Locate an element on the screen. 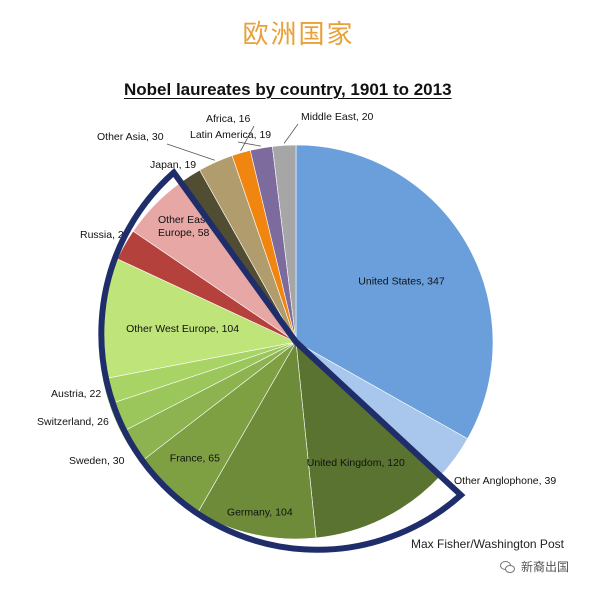 The image size is (597, 594). leader-other-asia is located at coordinates (190, 152).